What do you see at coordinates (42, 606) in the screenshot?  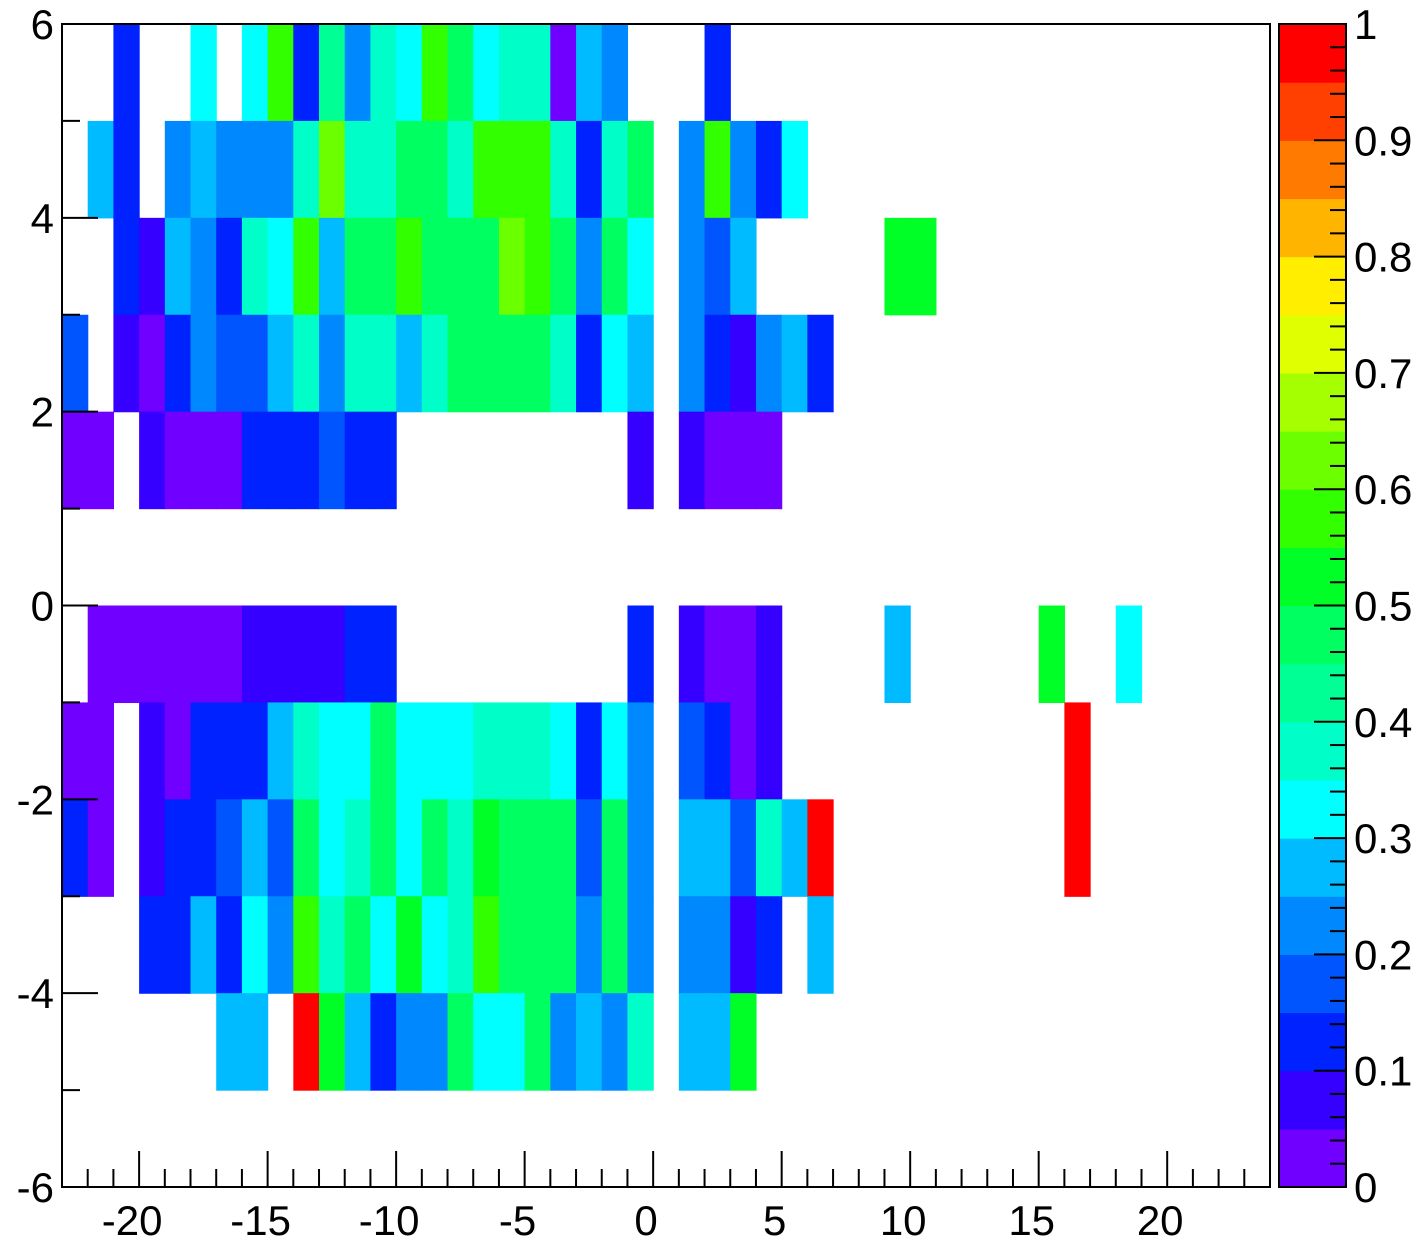 I see `y-tick-label: 0` at bounding box center [42, 606].